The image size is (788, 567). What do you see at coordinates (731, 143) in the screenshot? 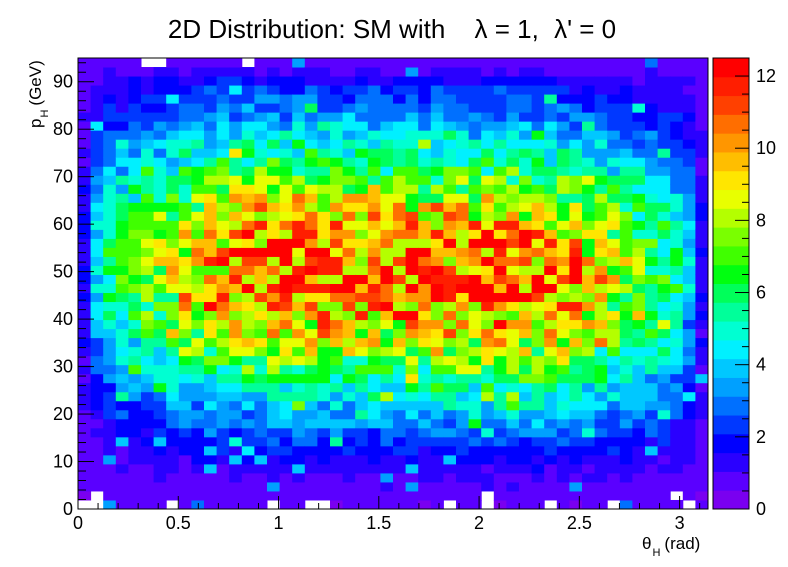
I see `color-scale-band` at bounding box center [731, 143].